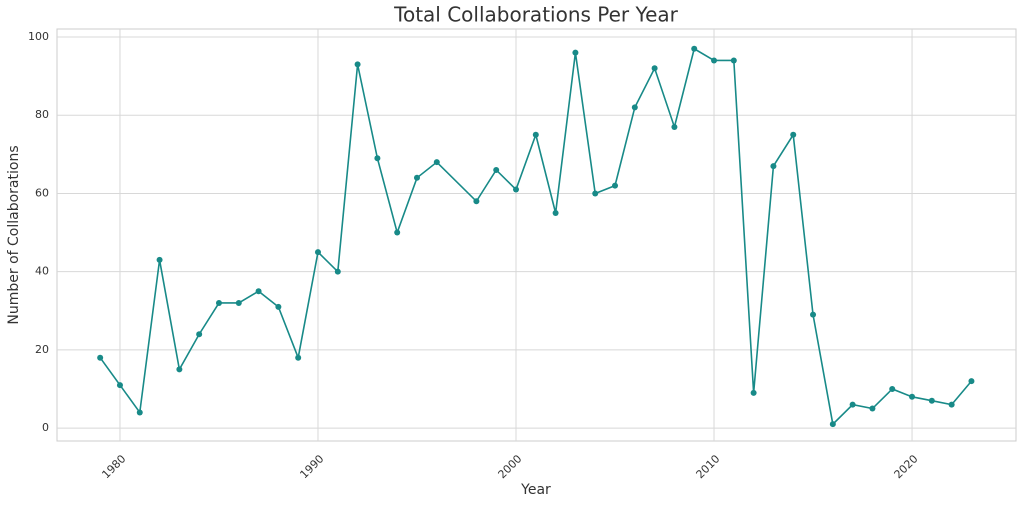 This screenshot has width=1024, height=506. I want to click on y-tick-label: 20, so click(42, 349).